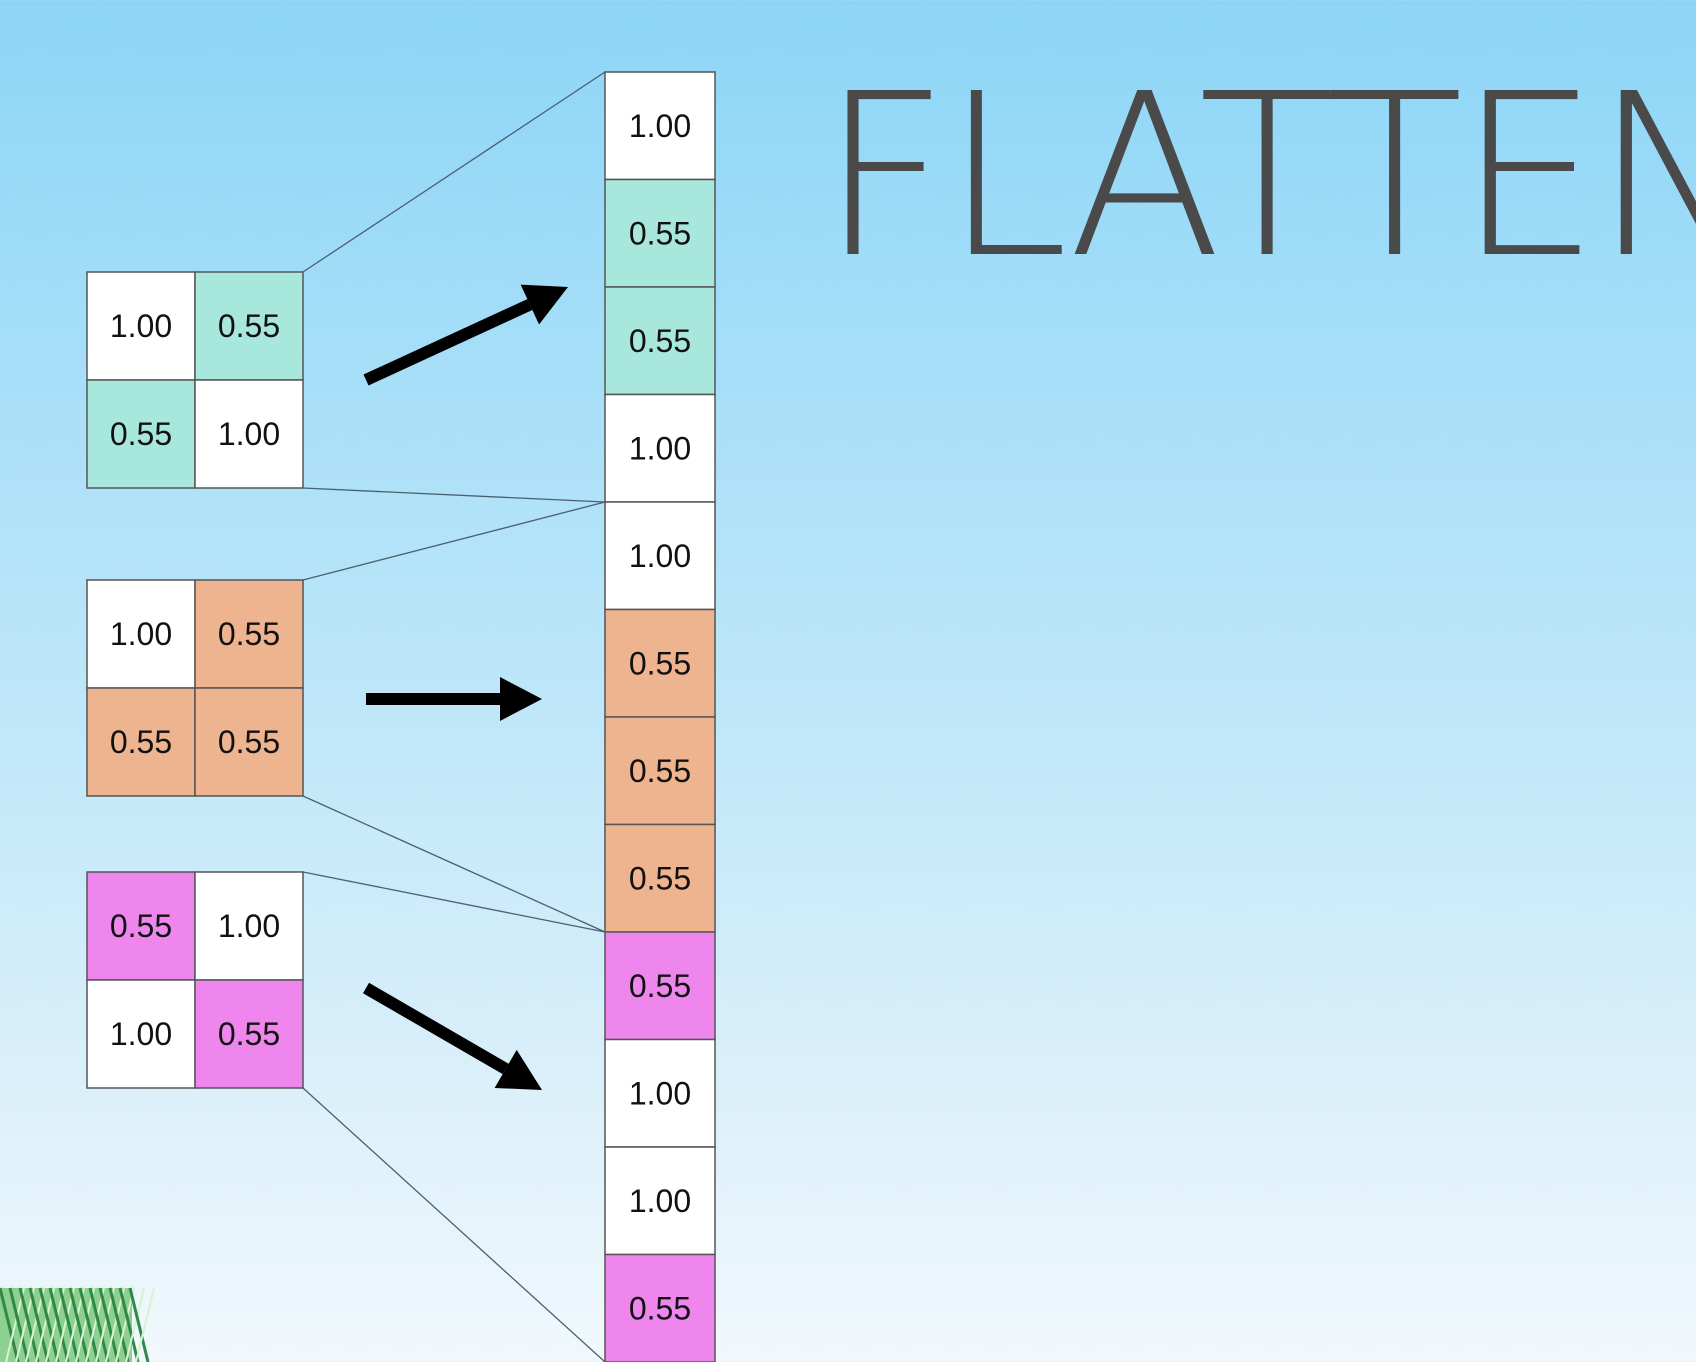 The height and width of the screenshot is (1362, 1696). Describe the element at coordinates (1258, 177) in the screenshot. I see `slide-title: FLATTEN` at that location.